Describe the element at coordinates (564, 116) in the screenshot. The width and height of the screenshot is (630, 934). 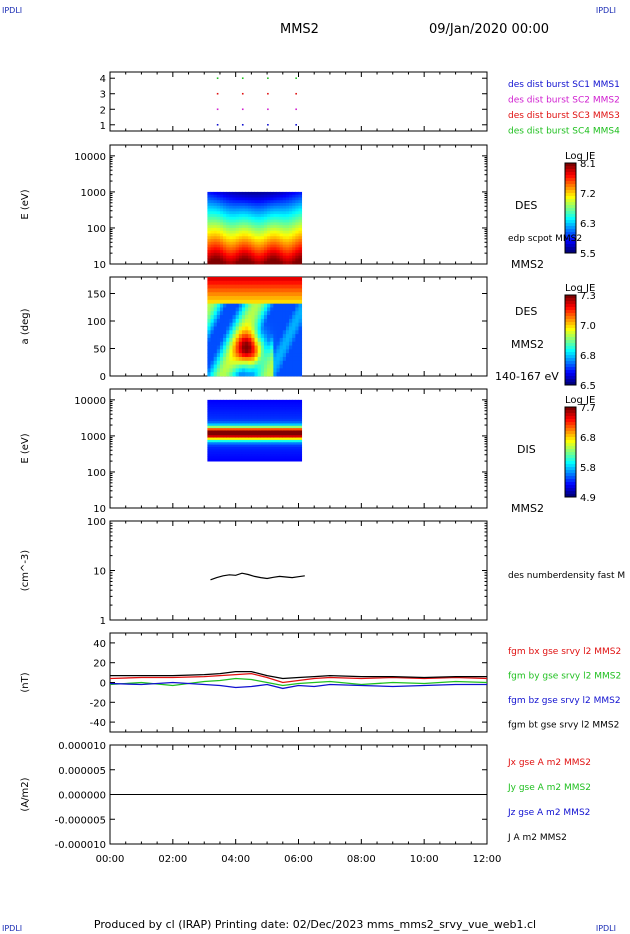
I see `burst-label-mms3: des dist burst SC3 MMS3` at that location.